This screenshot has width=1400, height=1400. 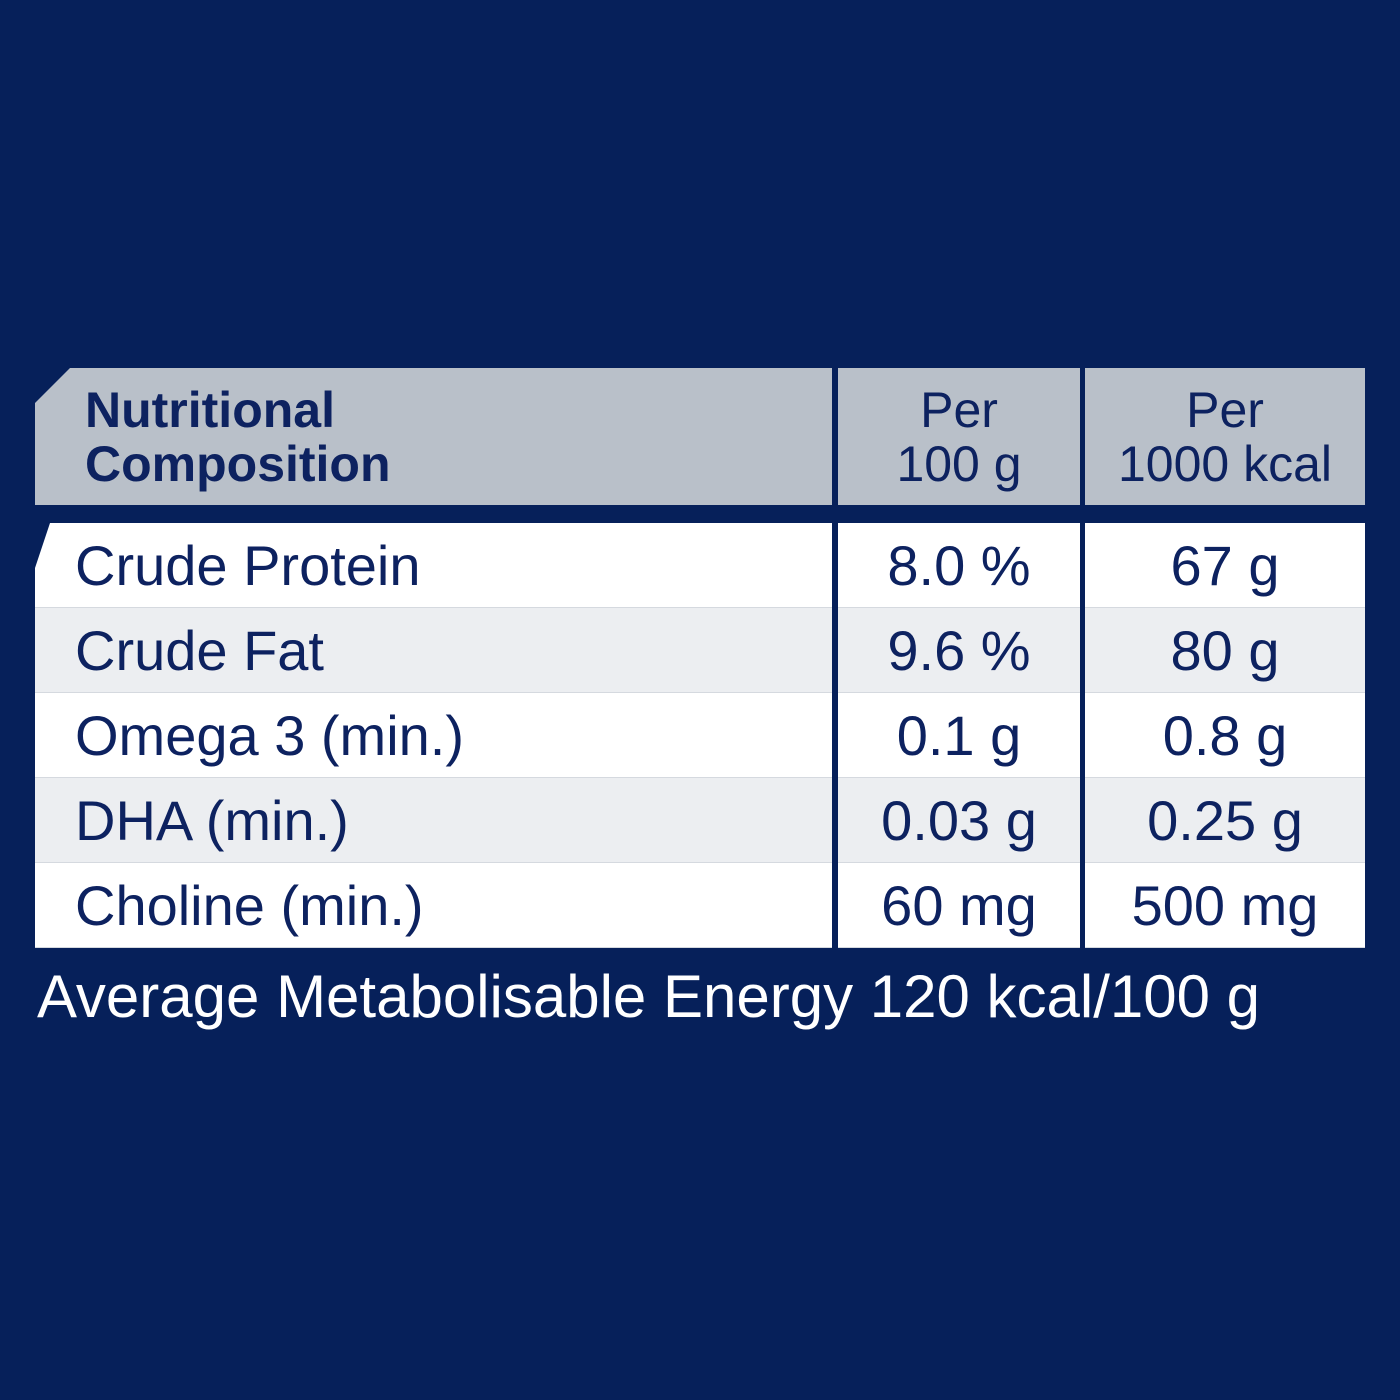 What do you see at coordinates (433, 905) in the screenshot?
I see `table-cell: Choline (min.)` at bounding box center [433, 905].